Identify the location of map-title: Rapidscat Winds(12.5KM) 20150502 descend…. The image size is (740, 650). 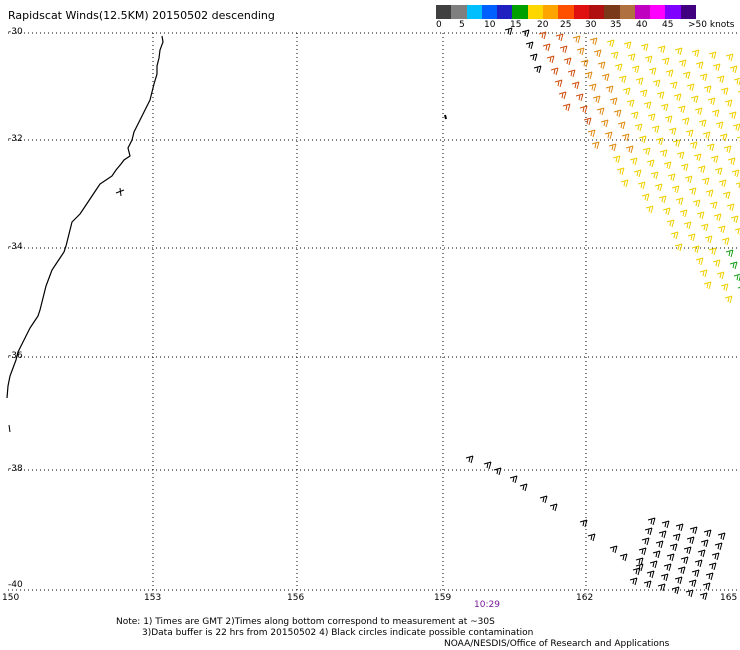
(141, 15).